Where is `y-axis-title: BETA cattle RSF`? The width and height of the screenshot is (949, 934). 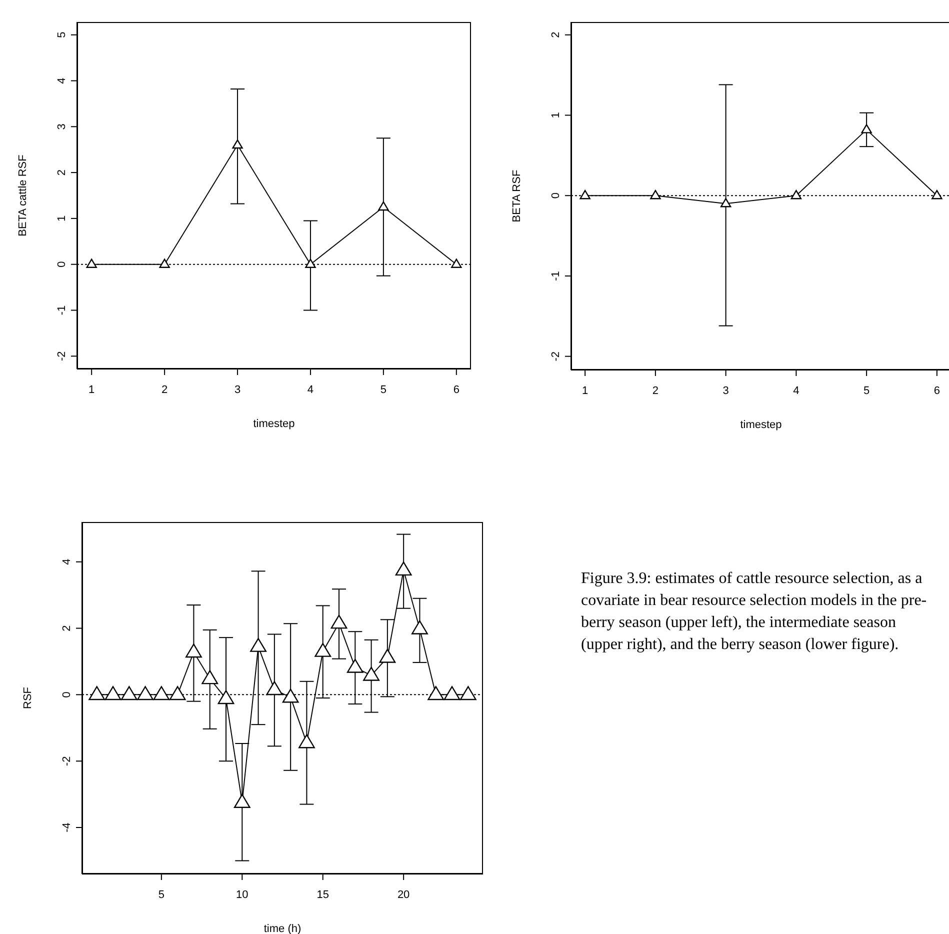 y-axis-title: BETA cattle RSF is located at coordinates (22, 195).